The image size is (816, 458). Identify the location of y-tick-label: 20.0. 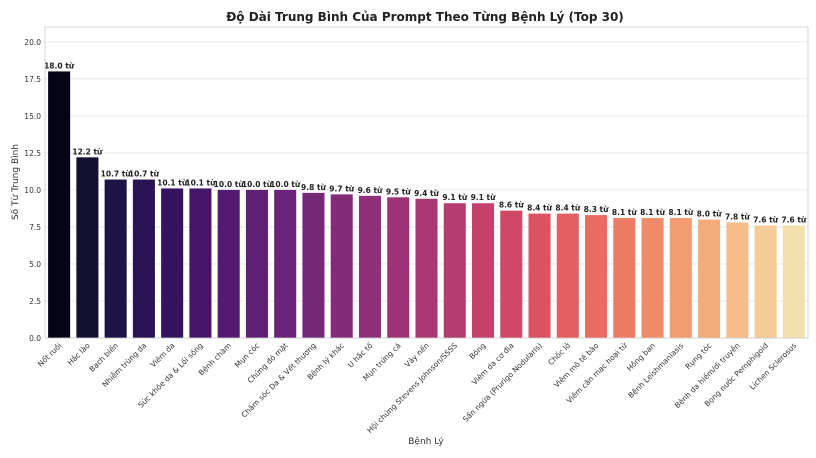
(32, 42).